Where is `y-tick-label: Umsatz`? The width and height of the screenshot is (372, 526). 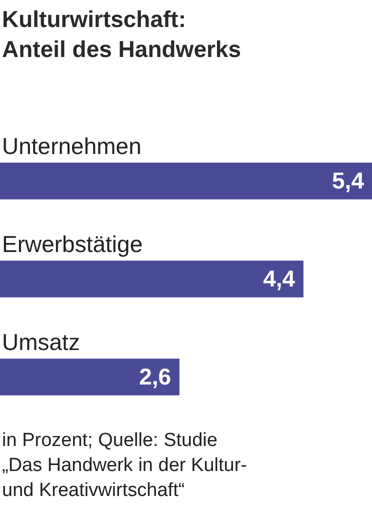
y-tick-label: Umsatz is located at coordinates (41, 342).